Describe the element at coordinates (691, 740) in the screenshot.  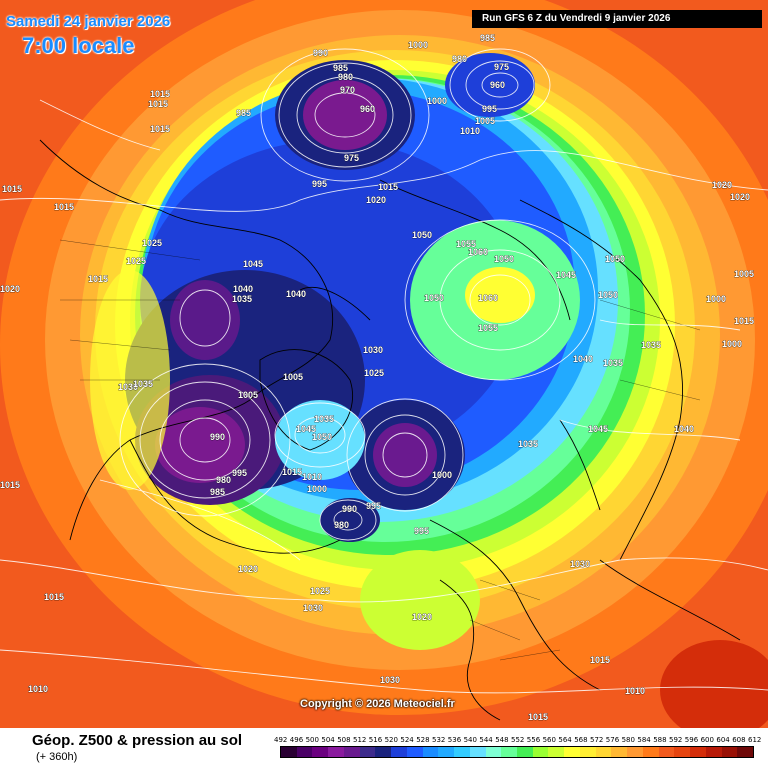
I see `scale-value: 596` at that location.